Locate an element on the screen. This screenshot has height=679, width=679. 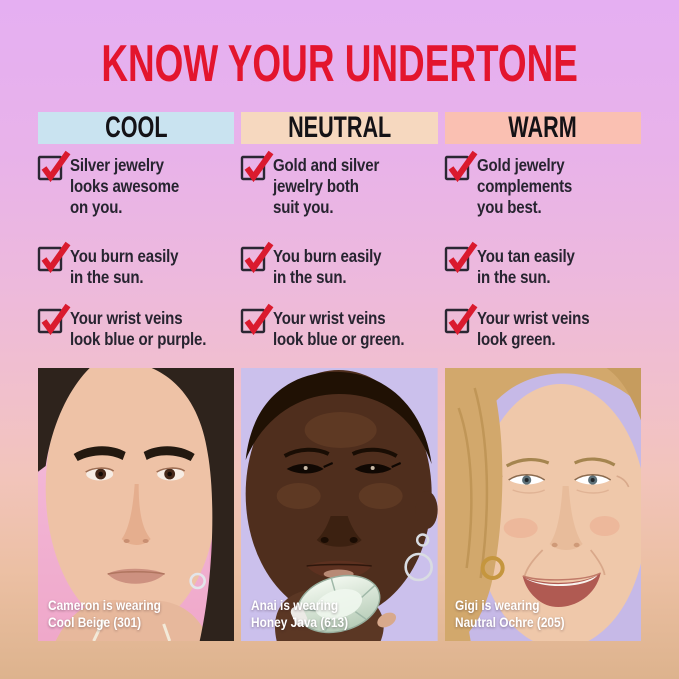
text-line: Gold jewelry is located at coordinates (520, 165).